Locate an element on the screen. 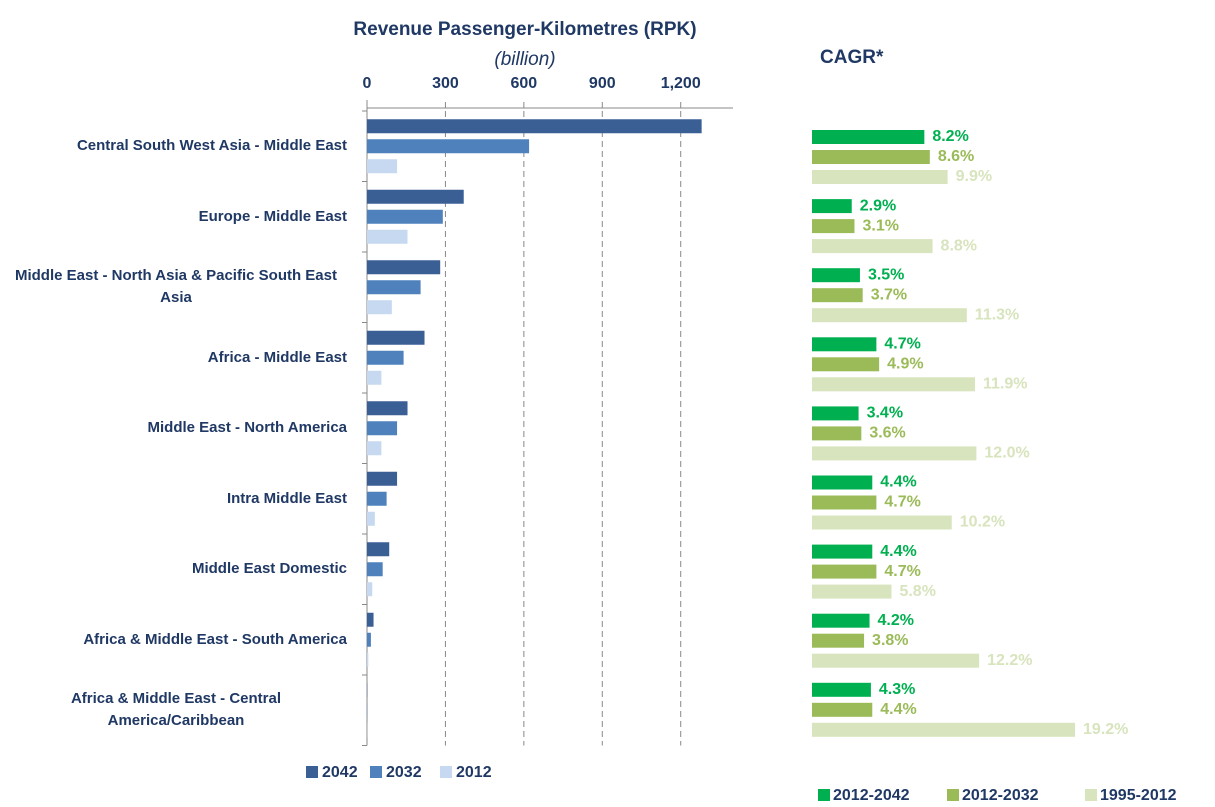 This screenshot has width=1215, height=807. value-label: 8.8% is located at coordinates (959, 245).